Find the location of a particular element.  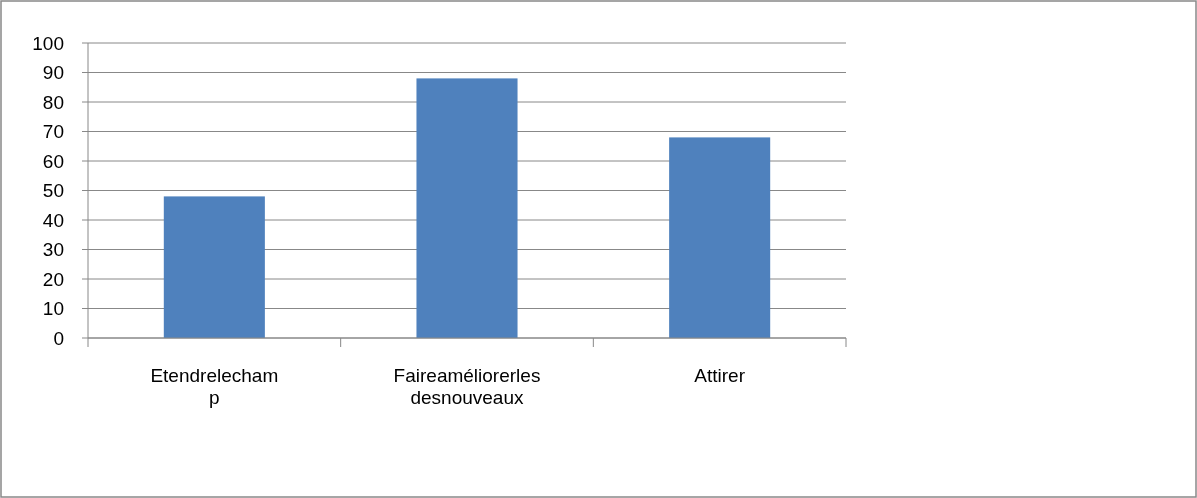

y-tick-label: 60 is located at coordinates (53, 161).